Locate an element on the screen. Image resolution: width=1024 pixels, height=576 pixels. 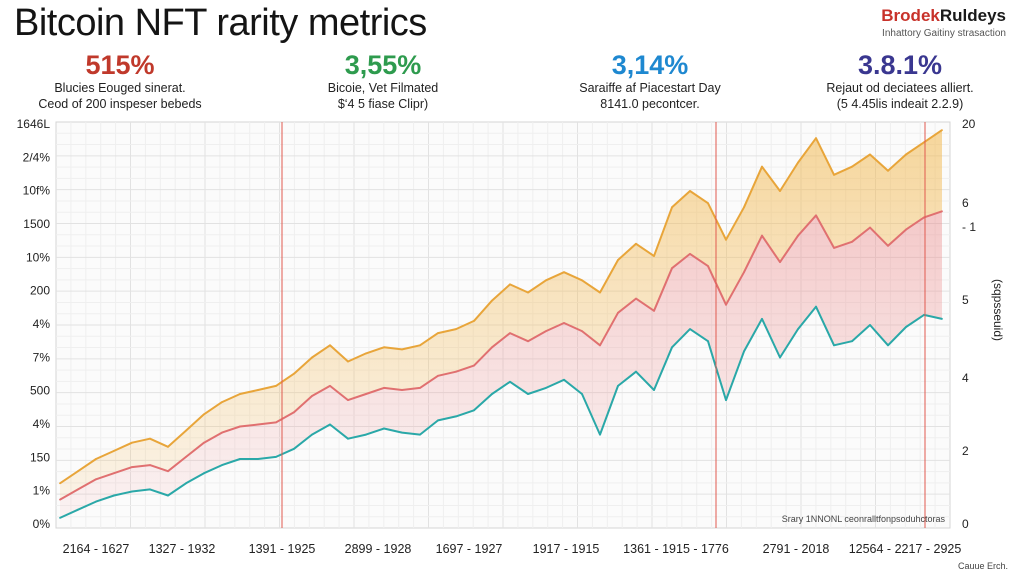
y-left-tick-label: 200 is located at coordinates (40, 291).